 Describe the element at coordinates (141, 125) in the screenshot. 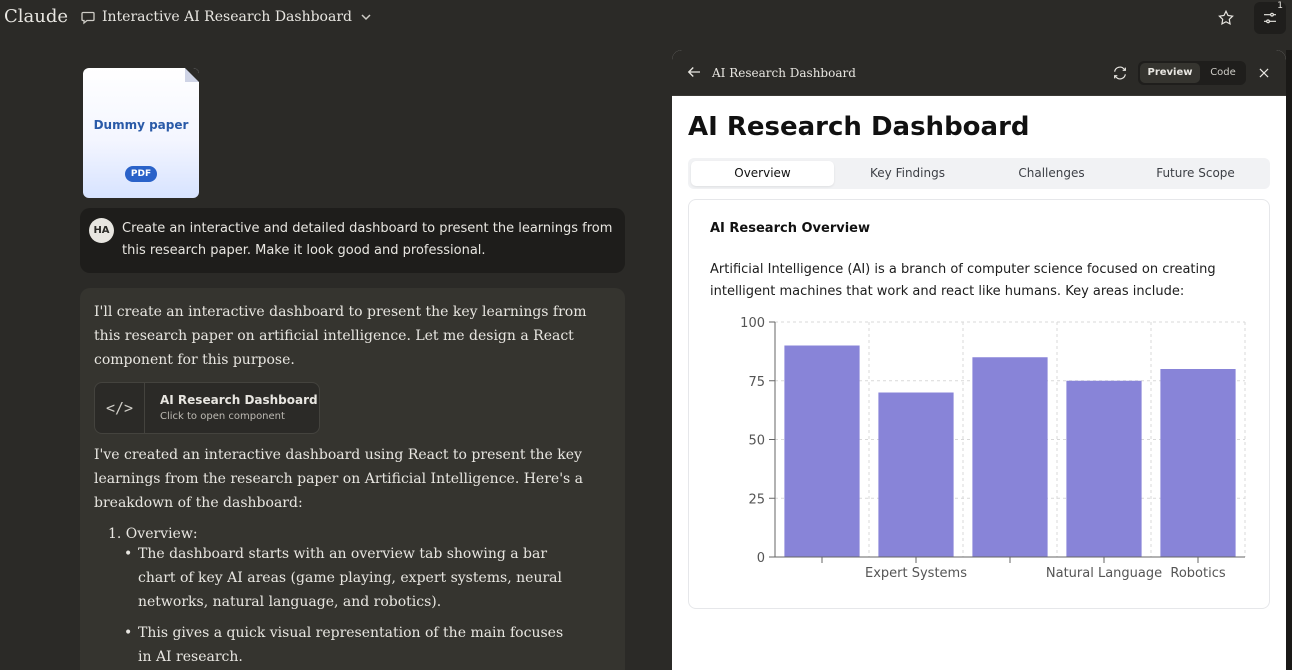

I see `attachment-title: Dummy paper` at that location.